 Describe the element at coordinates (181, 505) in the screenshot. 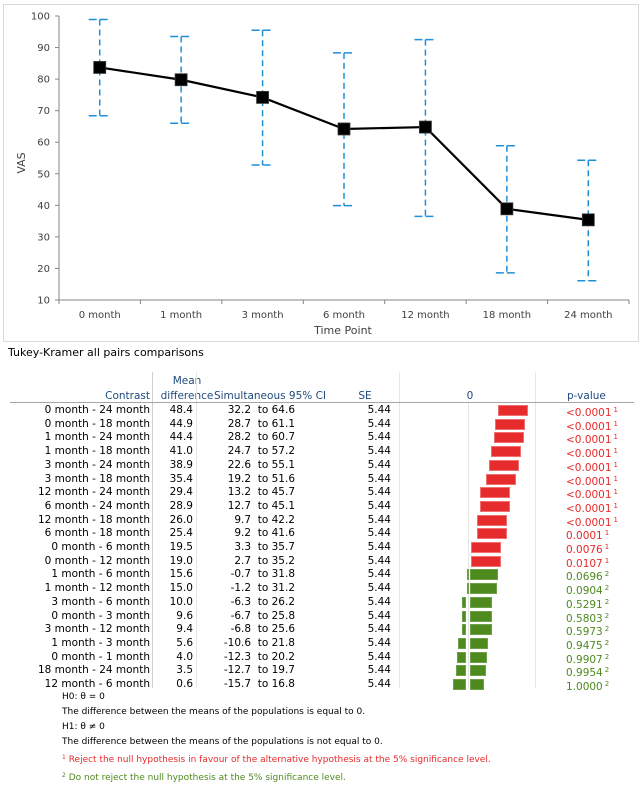

I see `row-mean-difference: 28.9` at that location.